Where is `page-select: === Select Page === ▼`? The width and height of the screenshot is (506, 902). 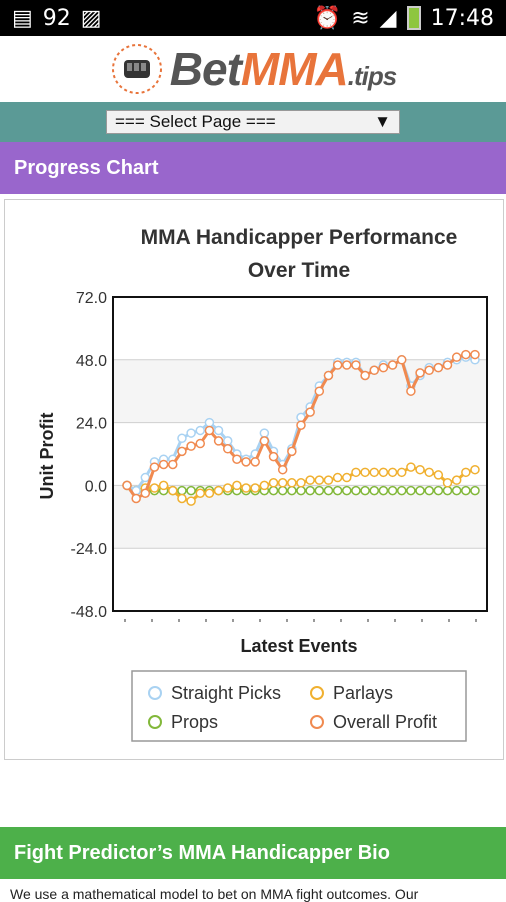 page-select: === Select Page === ▼ is located at coordinates (253, 122).